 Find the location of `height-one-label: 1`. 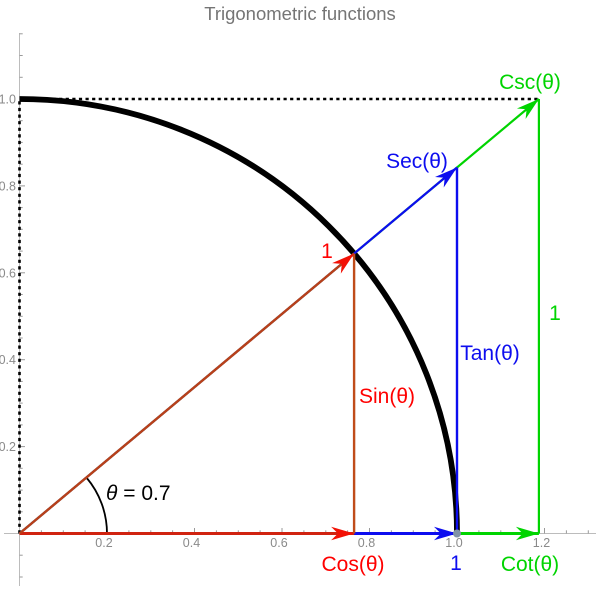

height-one-label: 1 is located at coordinates (555, 313).